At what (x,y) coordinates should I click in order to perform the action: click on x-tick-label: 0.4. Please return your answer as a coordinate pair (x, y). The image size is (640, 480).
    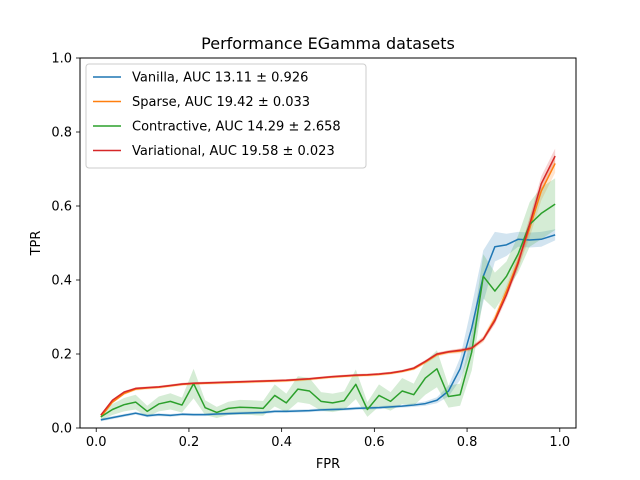
    Looking at the image, I should click on (281, 442).